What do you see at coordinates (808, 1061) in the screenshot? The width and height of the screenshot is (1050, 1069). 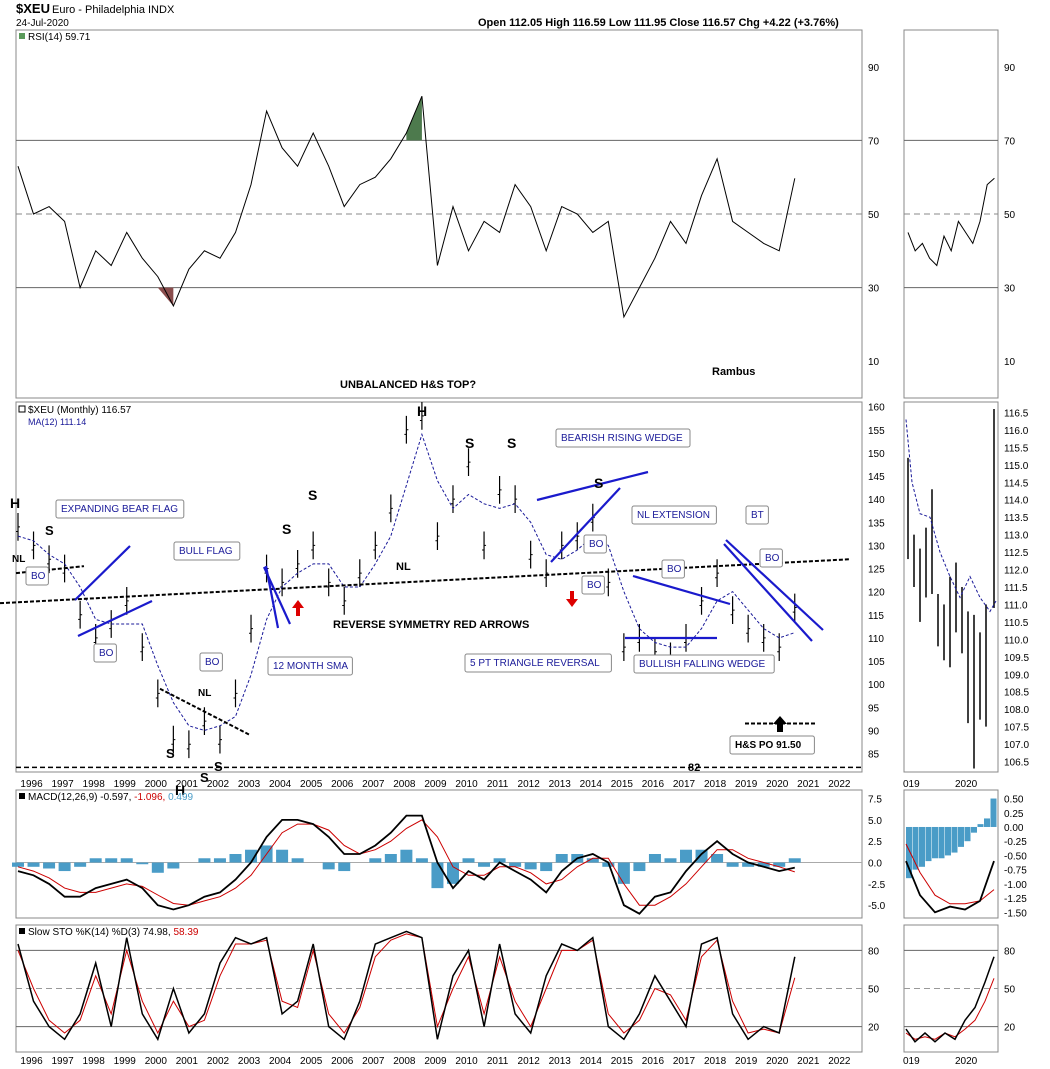 I see `sto-xtick: 2021` at bounding box center [808, 1061].